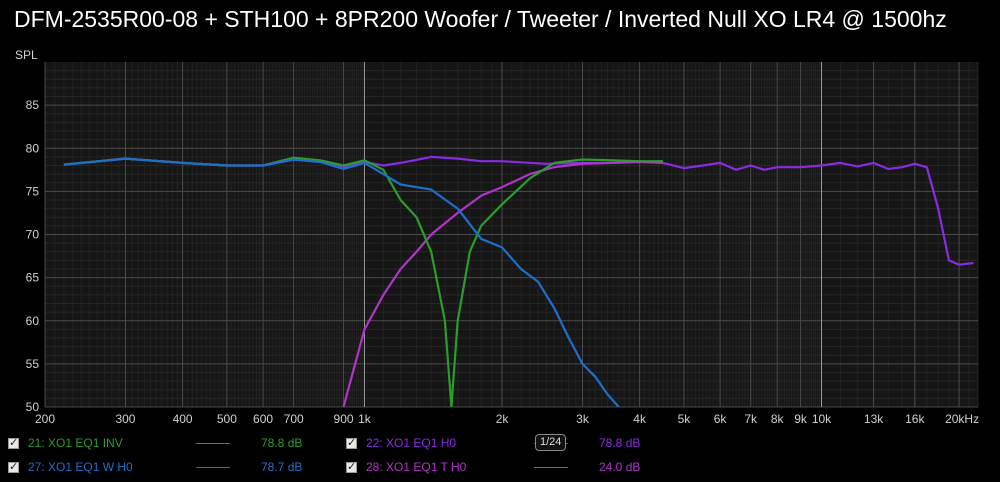 The height and width of the screenshot is (482, 1000). I want to click on legend-series-name: 27: XO1 EQ1 W H0, so click(80, 467).